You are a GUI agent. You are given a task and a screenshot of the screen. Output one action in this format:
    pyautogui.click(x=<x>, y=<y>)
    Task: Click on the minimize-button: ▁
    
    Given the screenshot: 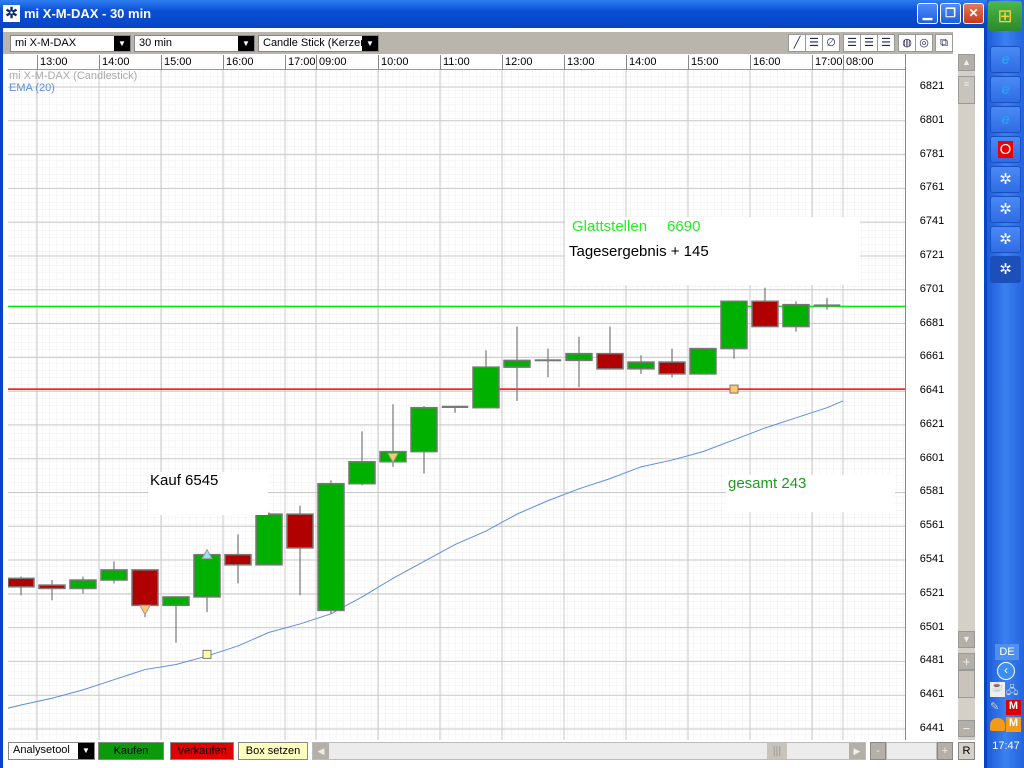 What is the action you would take?
    pyautogui.click(x=927, y=13)
    